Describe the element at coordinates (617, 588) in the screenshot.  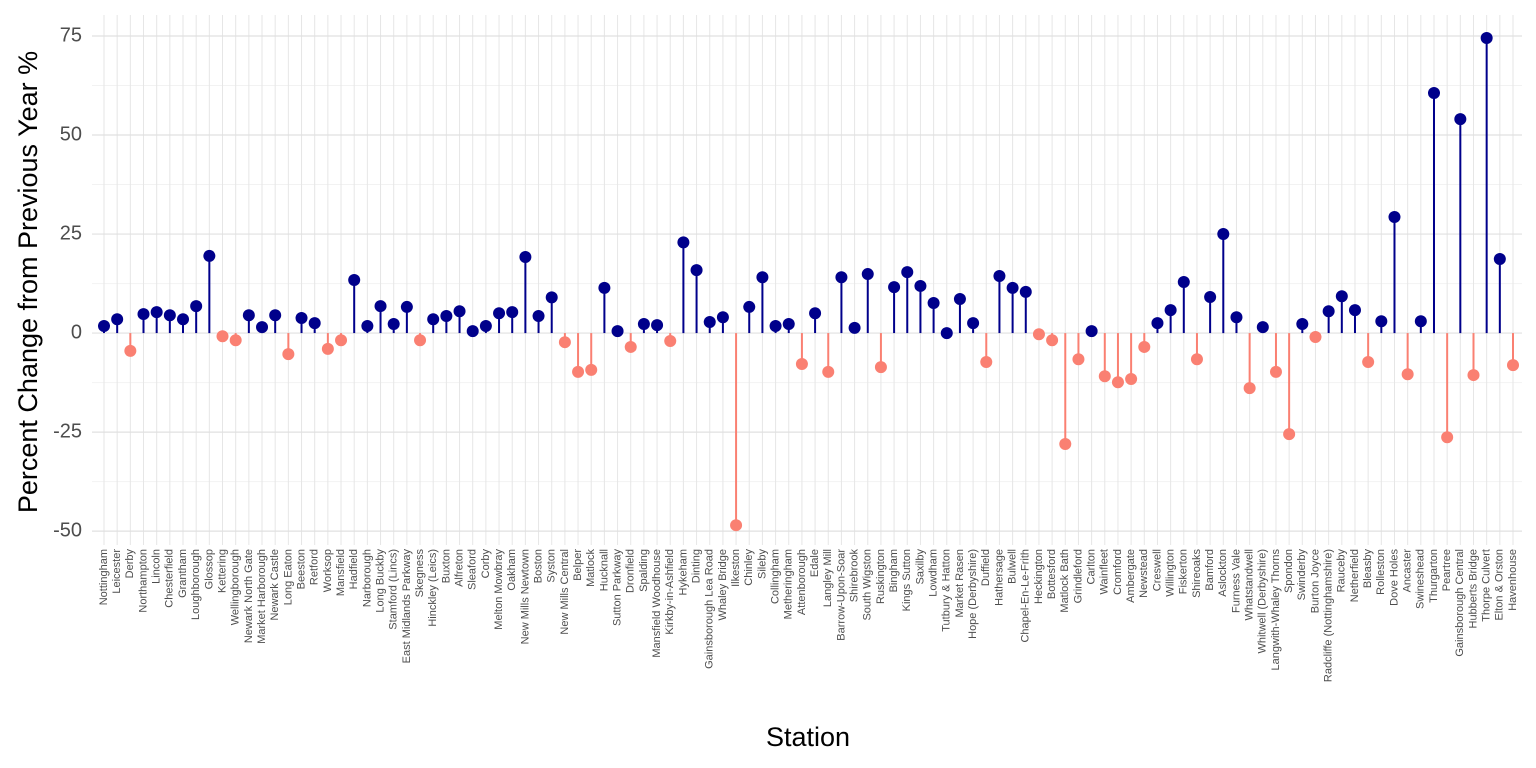
I see `x-tick-label: Sutton Parkway` at that location.